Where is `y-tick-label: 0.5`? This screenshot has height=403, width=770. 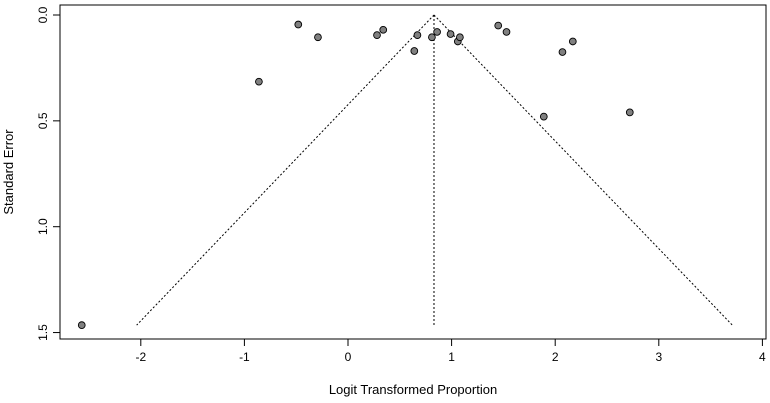
y-tick-label: 0.5 is located at coordinates (43, 120).